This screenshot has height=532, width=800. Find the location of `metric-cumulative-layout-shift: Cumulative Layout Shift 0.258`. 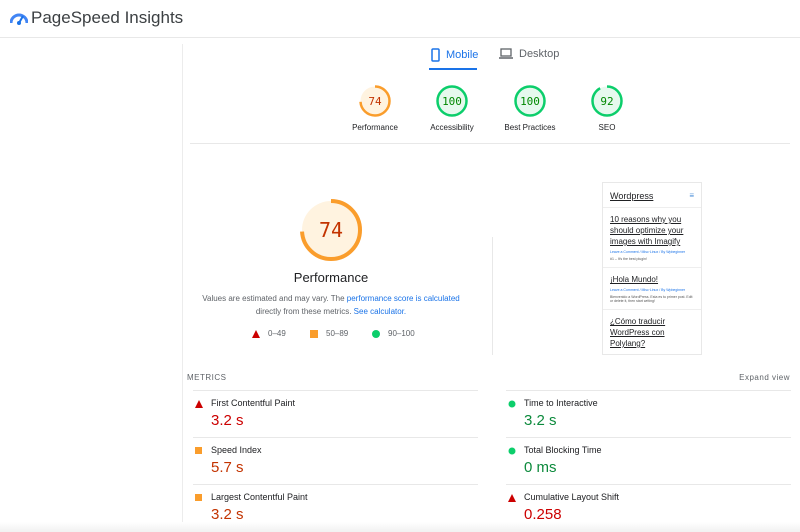

metric-cumulative-layout-shift: Cumulative Layout Shift 0.258 is located at coordinates (648, 507).